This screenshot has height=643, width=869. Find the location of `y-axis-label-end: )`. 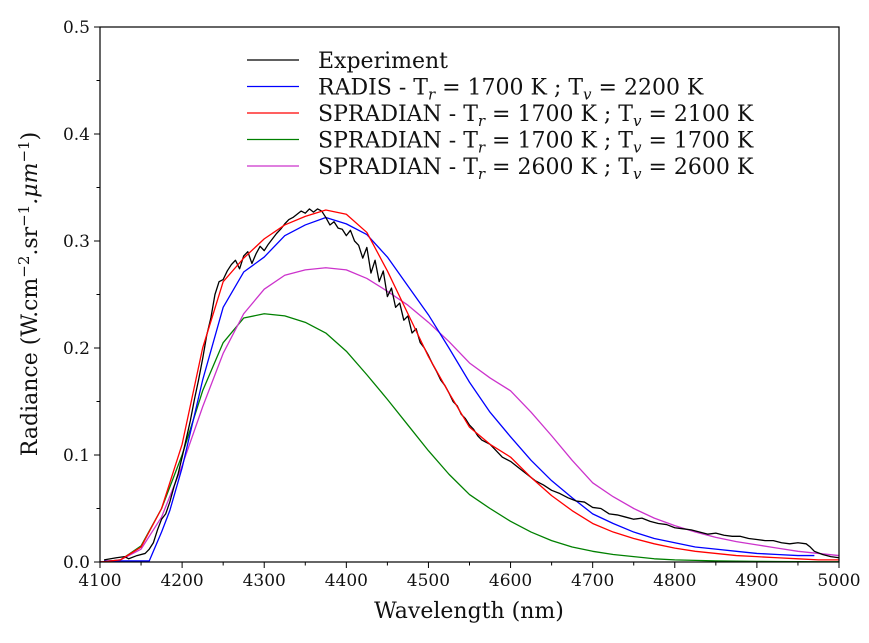

y-axis-label-end: ) is located at coordinates (30, 136).